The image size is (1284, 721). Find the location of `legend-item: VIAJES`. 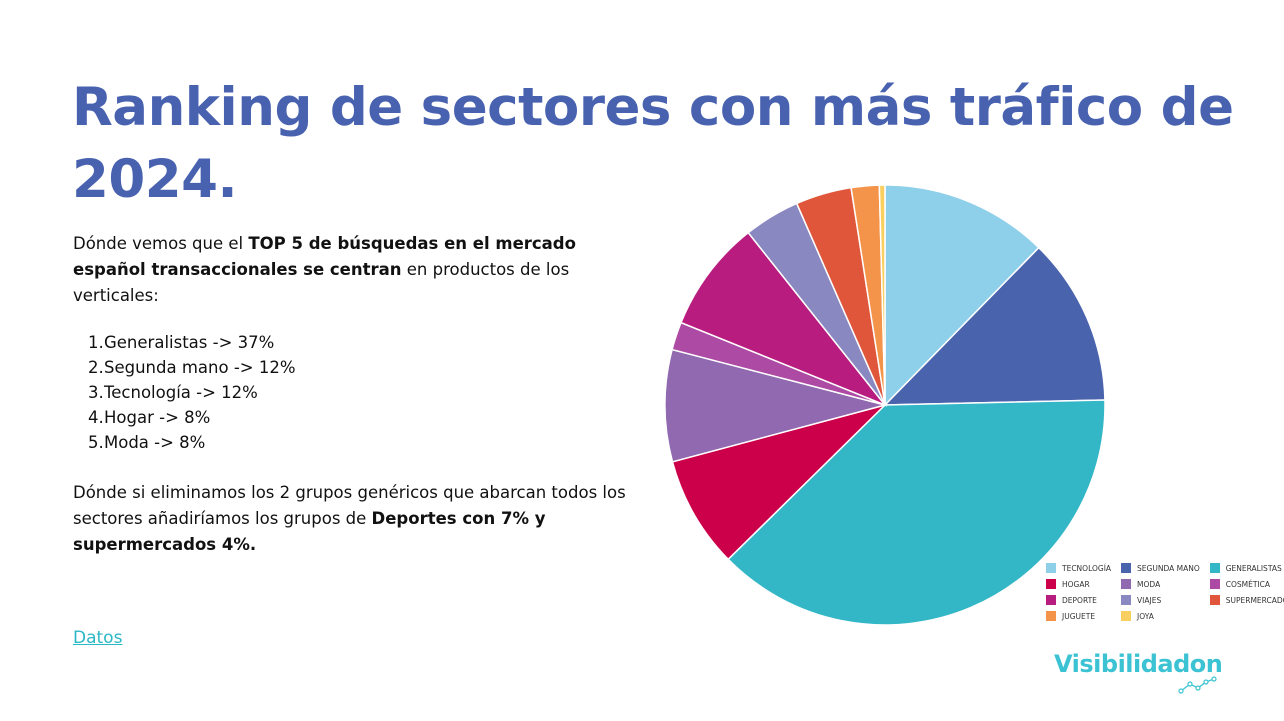

legend-item: VIAJES is located at coordinates (1160, 600).